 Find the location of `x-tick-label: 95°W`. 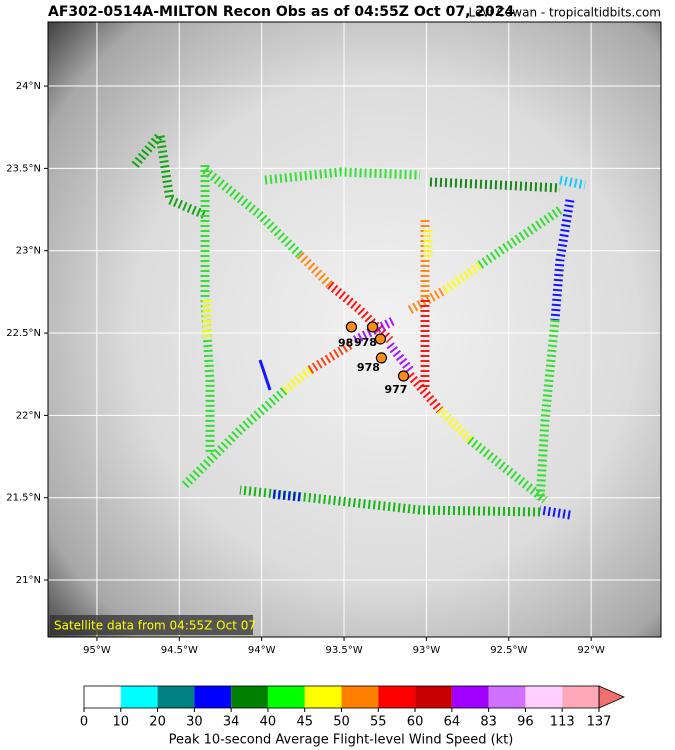

x-tick-label: 95°W is located at coordinates (97, 650).